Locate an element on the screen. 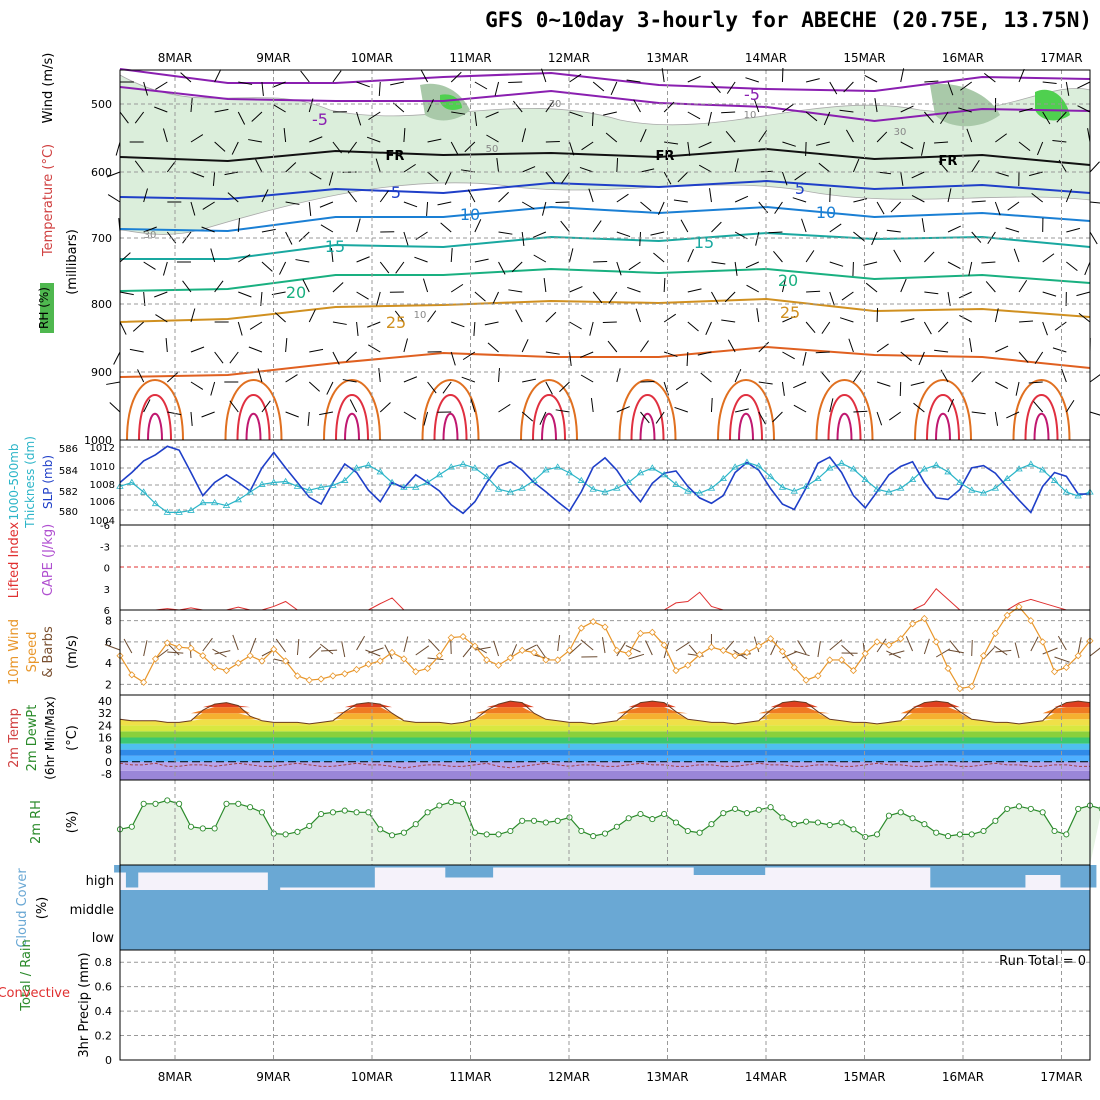  pressure-tick-label: 800 is located at coordinates (101, 304).